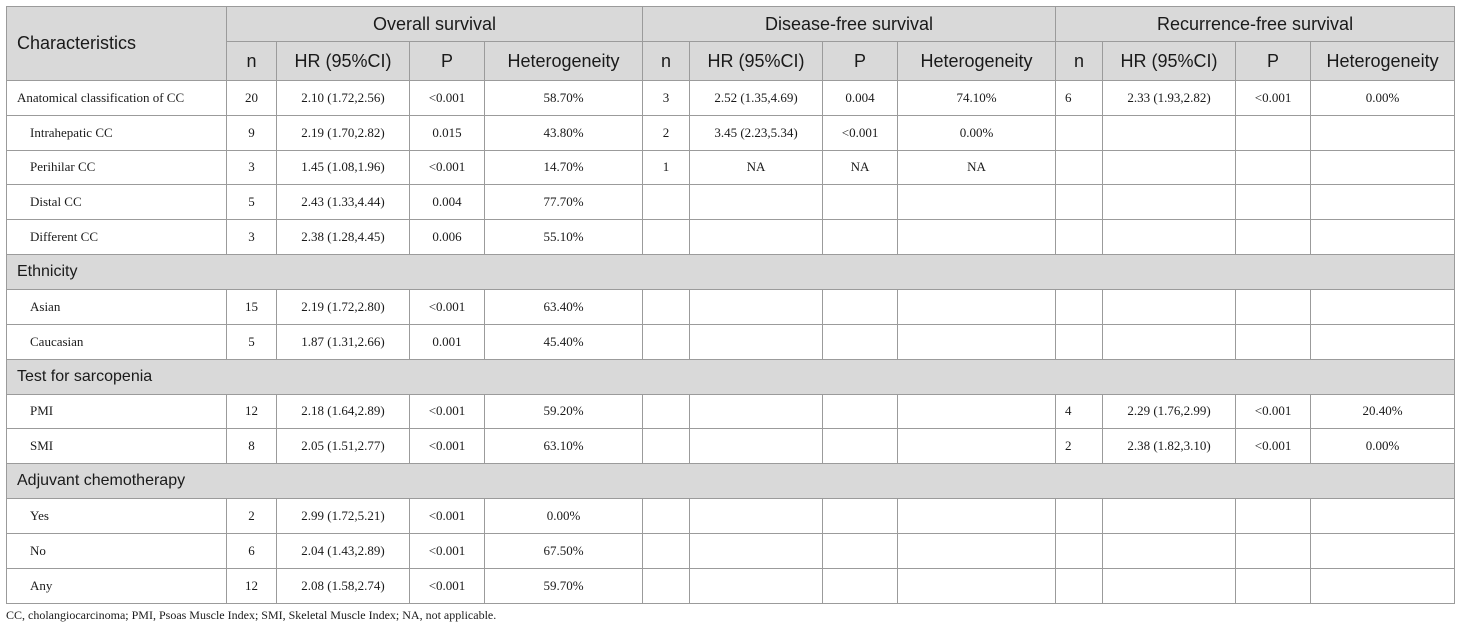 This screenshot has width=1460, height=629. What do you see at coordinates (666, 98) in the screenshot?
I see `cell-dfs-n: 3` at bounding box center [666, 98].